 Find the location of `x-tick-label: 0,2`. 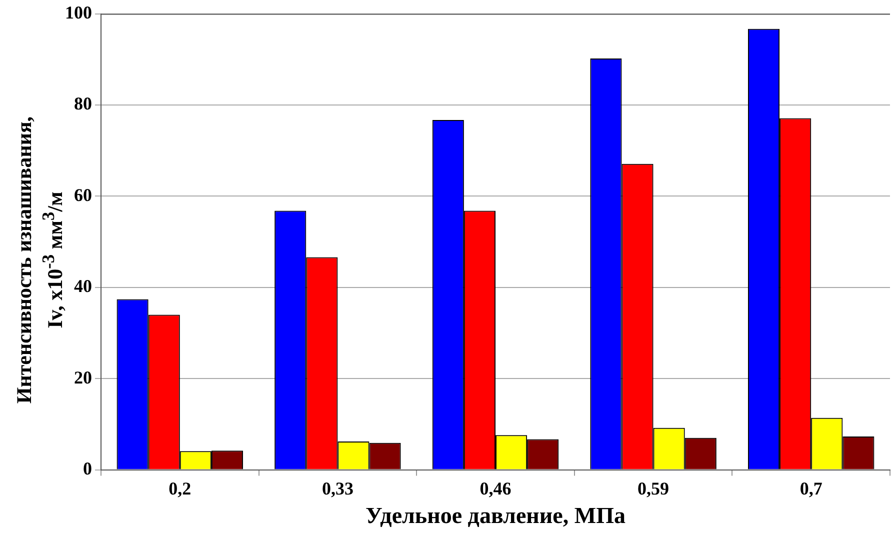

x-tick-label: 0,2 is located at coordinates (180, 488).